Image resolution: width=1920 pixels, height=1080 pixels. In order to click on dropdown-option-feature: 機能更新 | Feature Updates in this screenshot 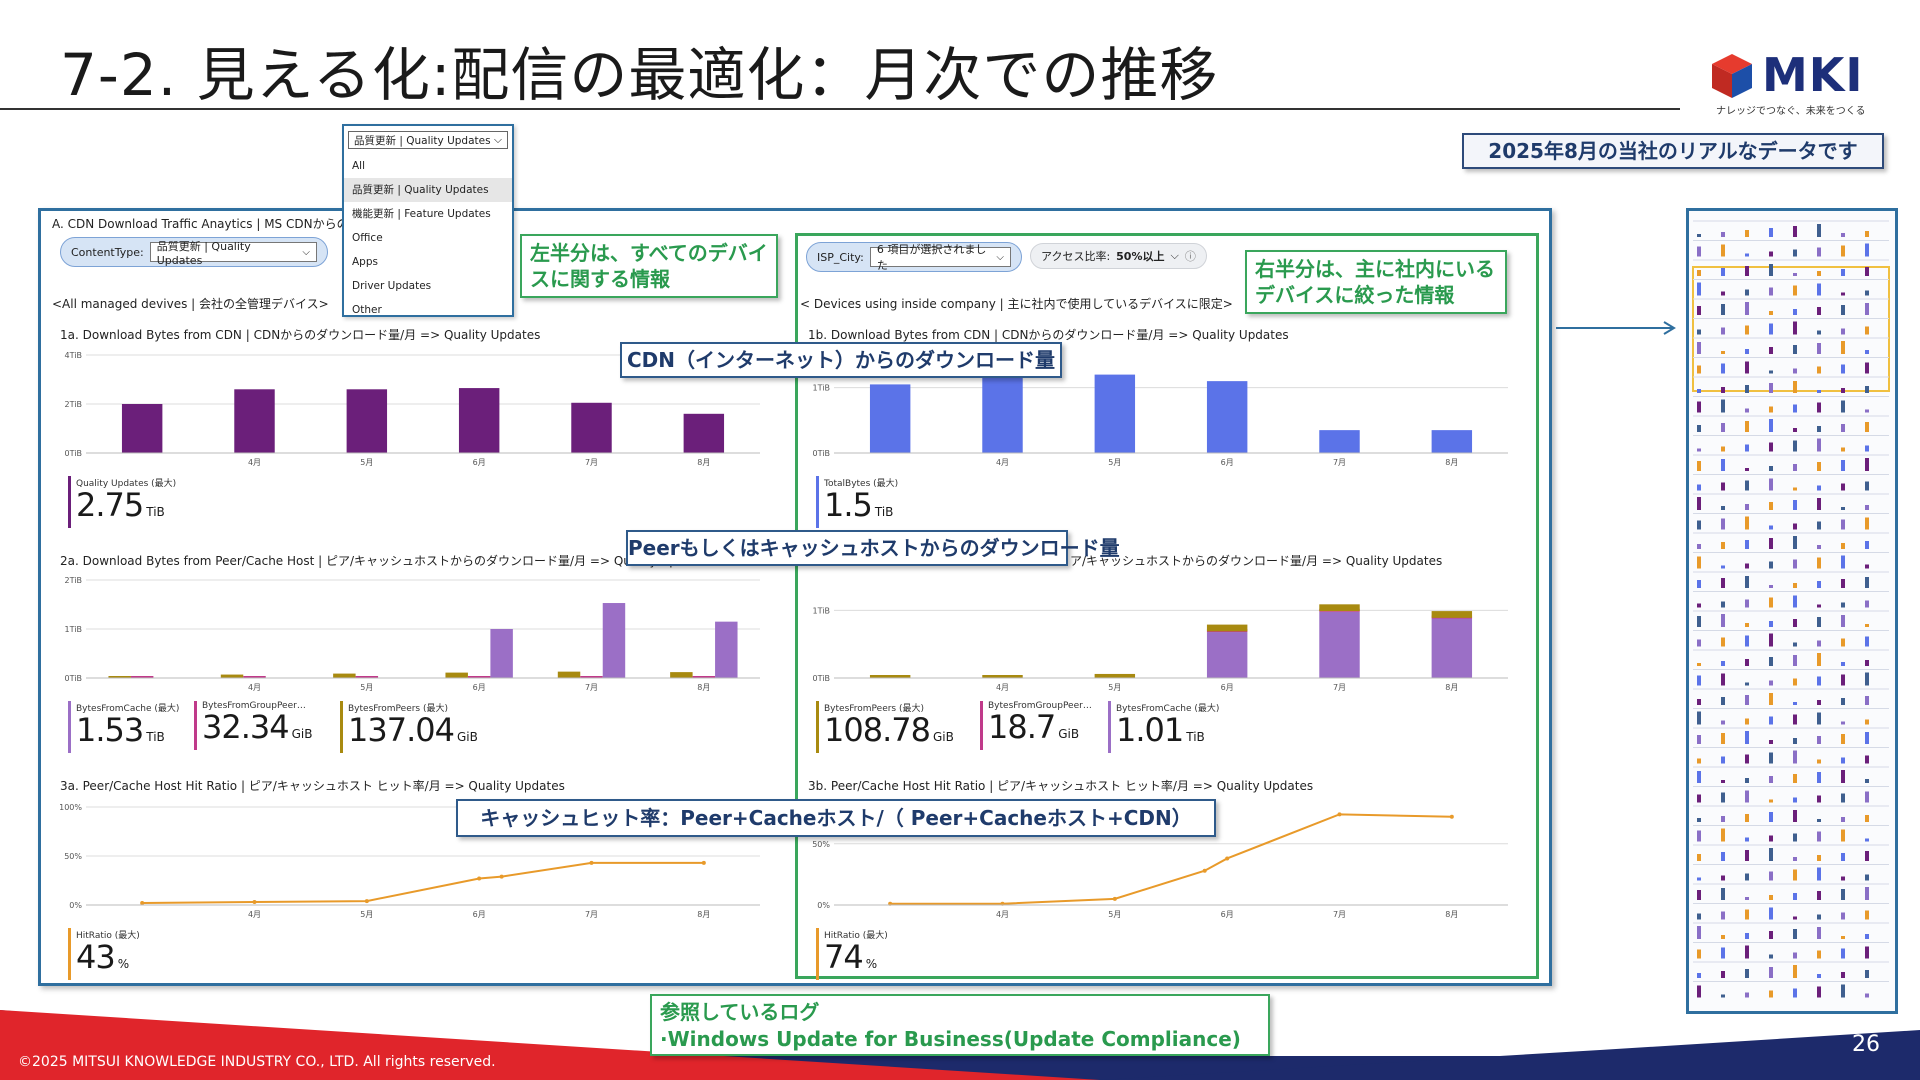, I will do `click(421, 214)`.